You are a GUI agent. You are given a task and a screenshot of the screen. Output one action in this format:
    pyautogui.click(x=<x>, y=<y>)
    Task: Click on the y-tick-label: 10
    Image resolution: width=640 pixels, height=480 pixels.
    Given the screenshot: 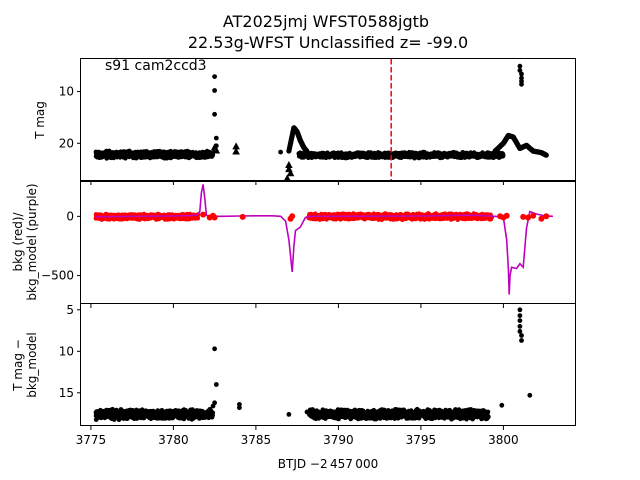 What is the action you would take?
    pyautogui.click(x=66, y=92)
    